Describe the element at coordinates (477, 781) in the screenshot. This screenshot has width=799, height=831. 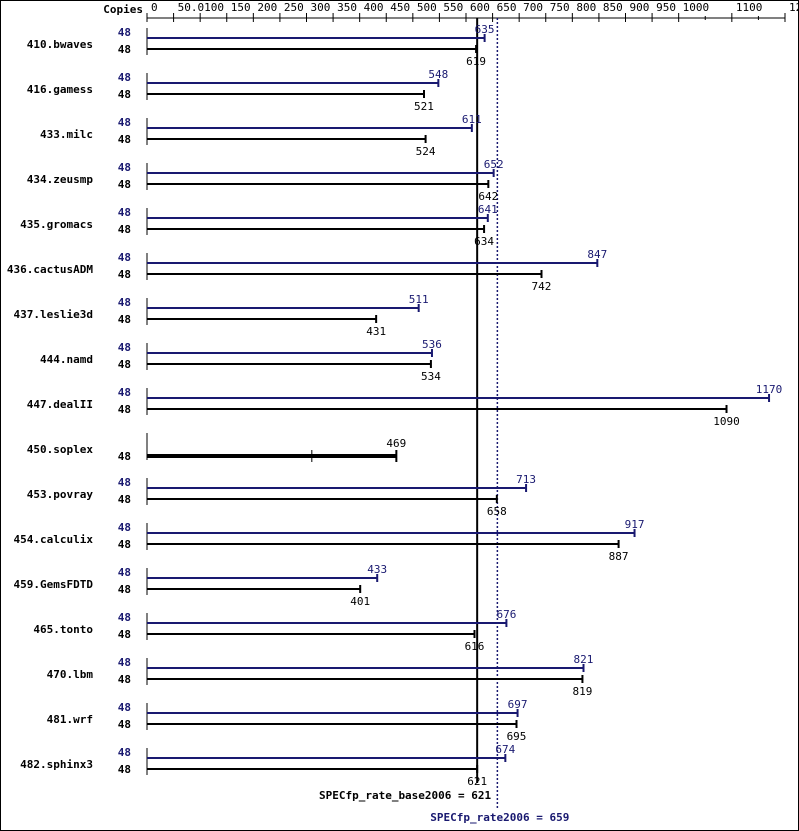
I see `base-value-label: 621` at that location.